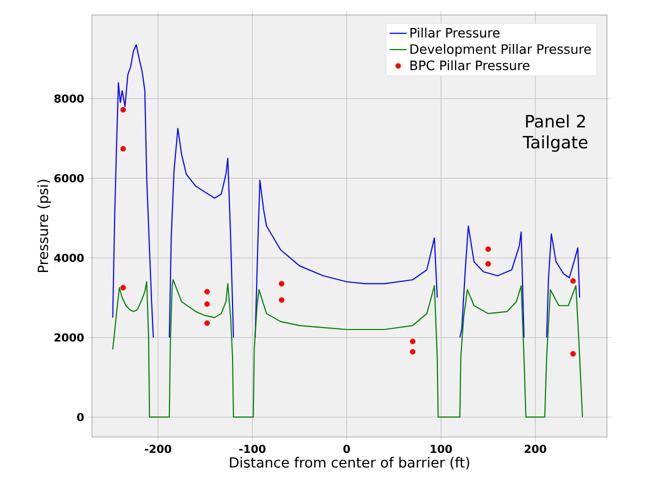  I want to click on y-tick-label: 0, so click(80, 417).